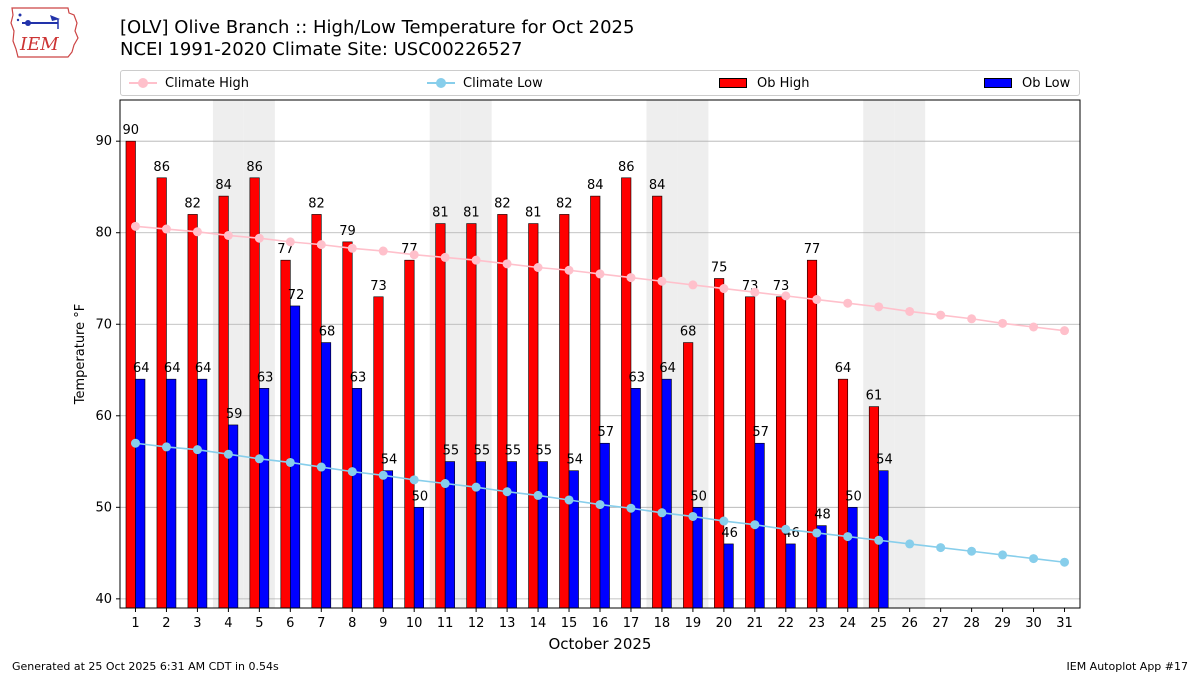 This screenshot has width=1200, height=675. I want to click on ob-high-label-day-13: 82, so click(502, 203).